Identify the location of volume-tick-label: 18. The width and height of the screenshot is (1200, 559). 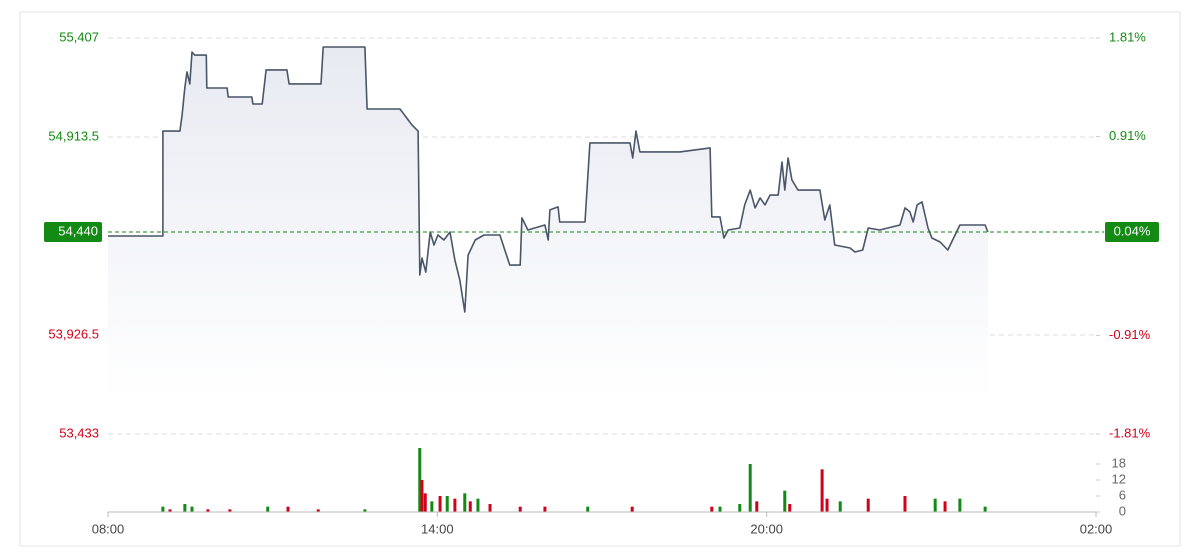
(1119, 462).